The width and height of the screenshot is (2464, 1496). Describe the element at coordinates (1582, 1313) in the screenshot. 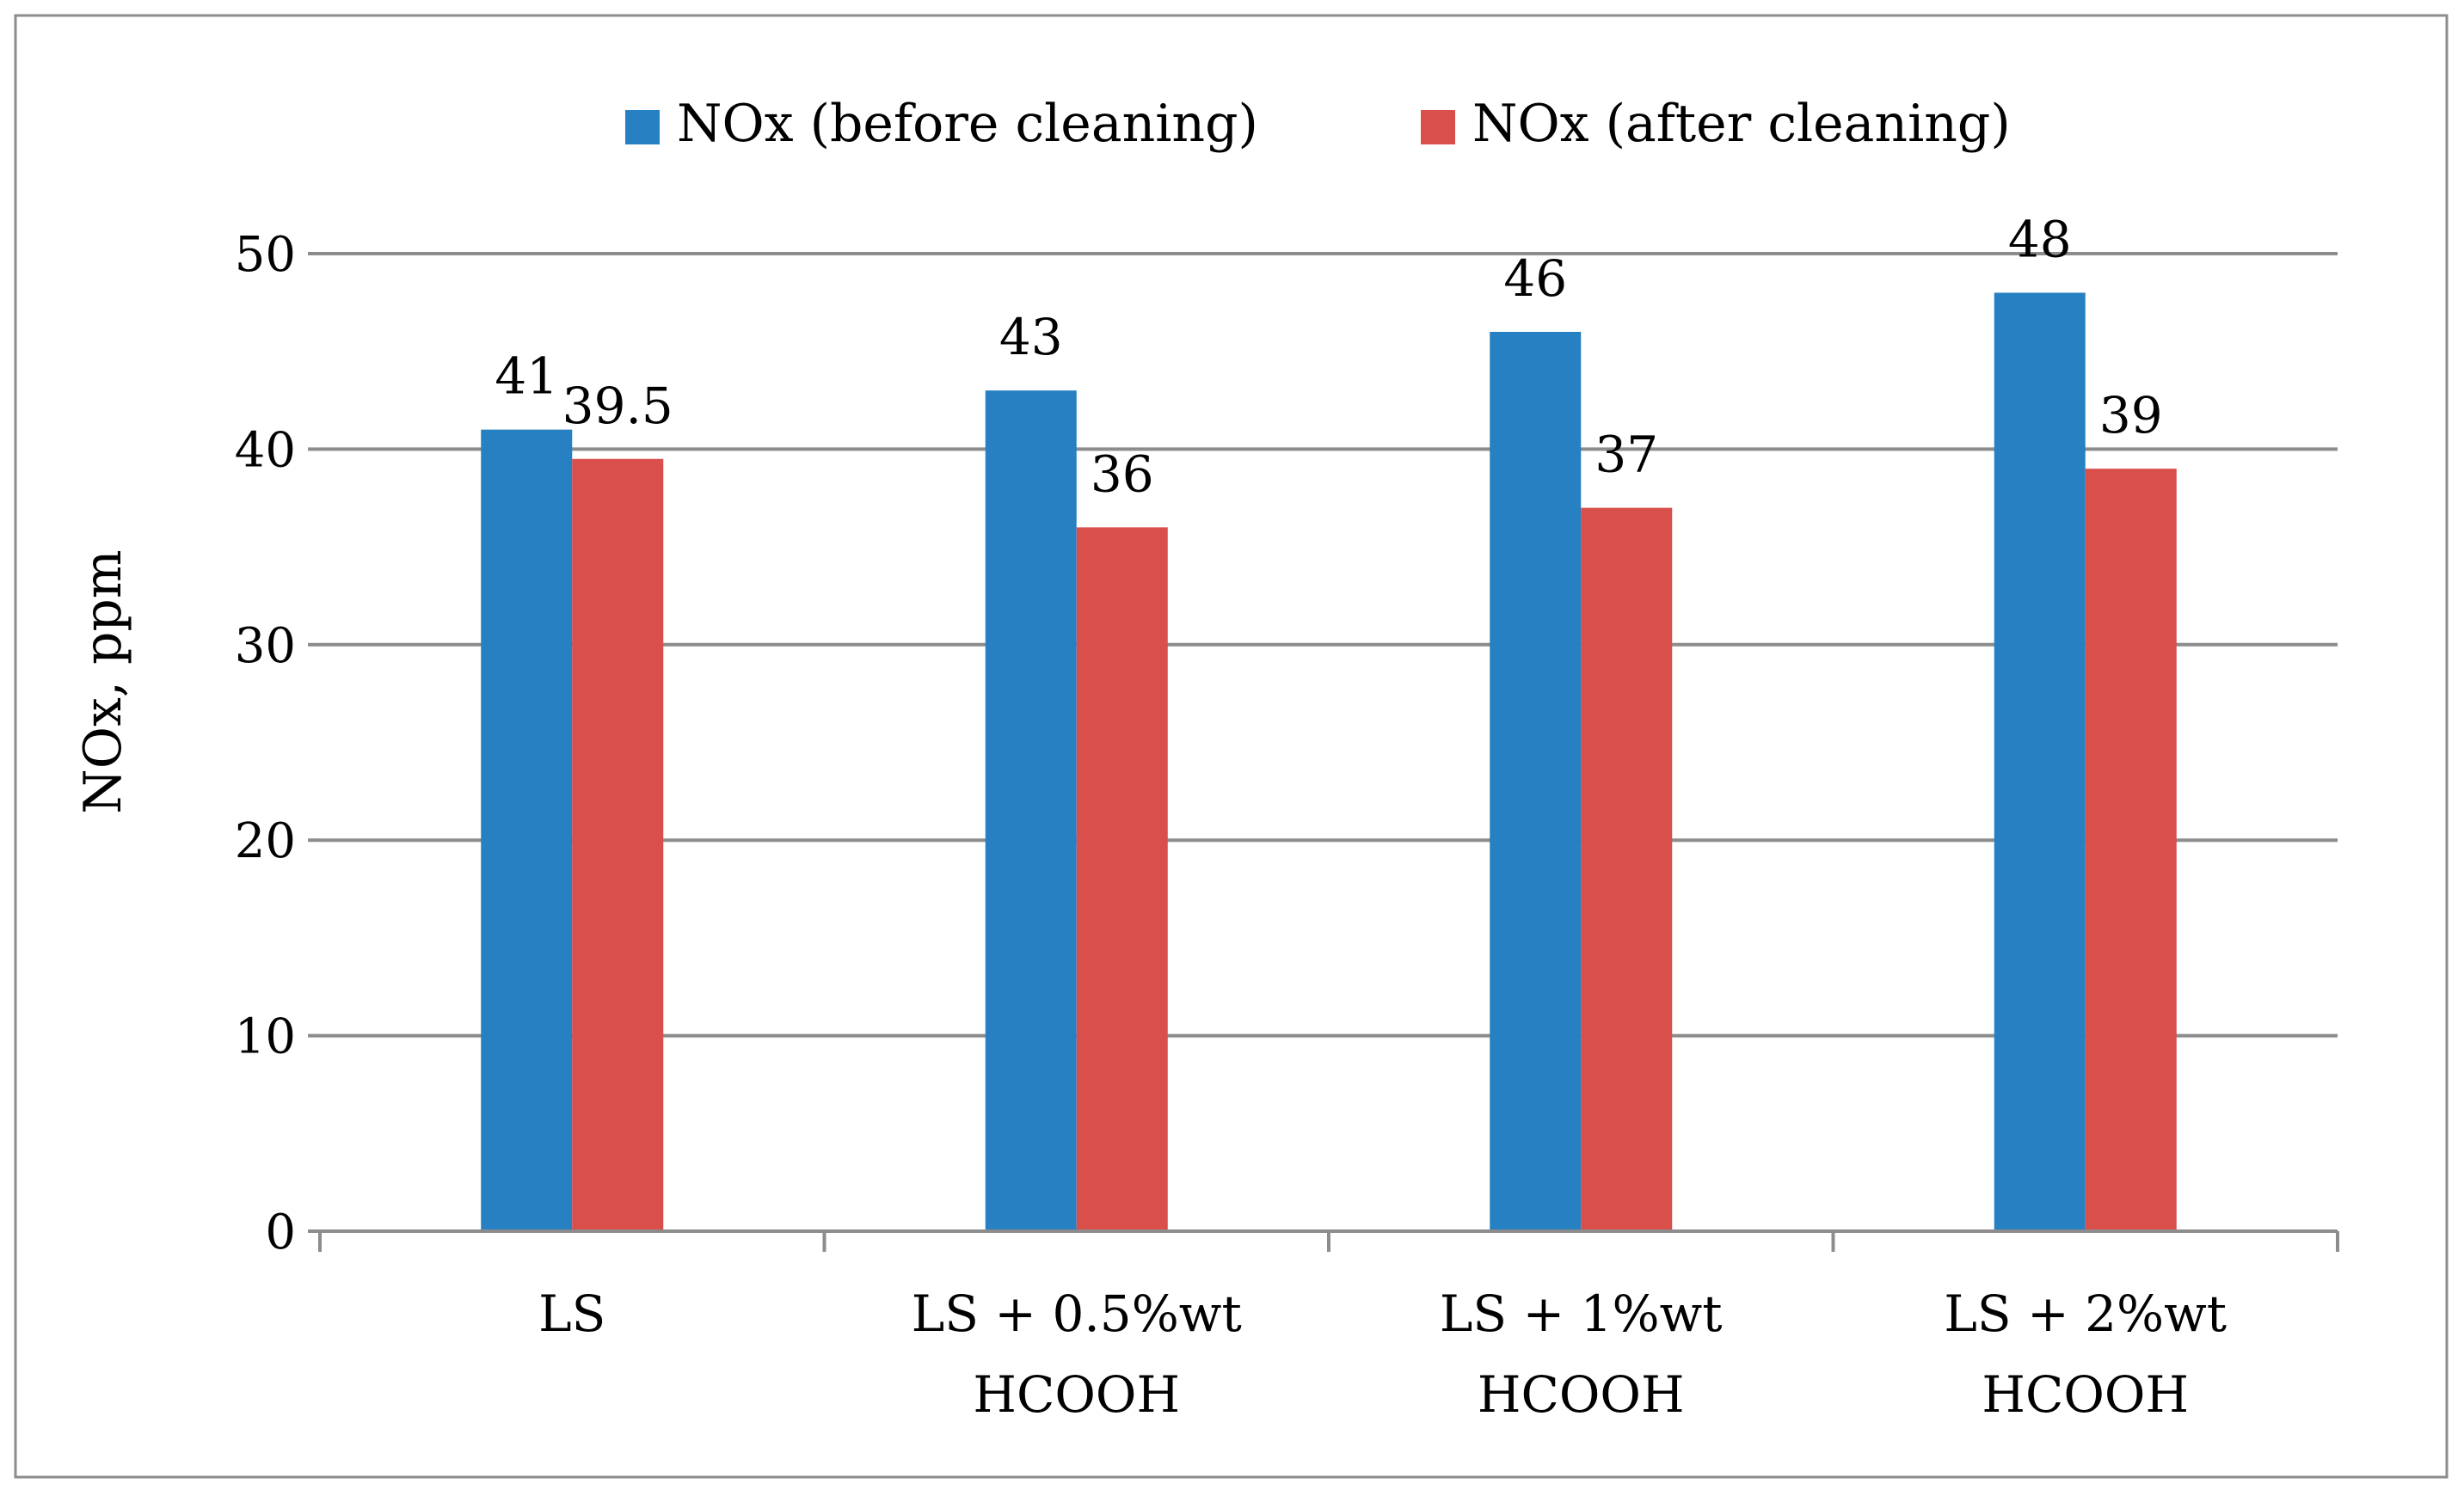

I see `category-label-line: LS + 1%wt` at that location.